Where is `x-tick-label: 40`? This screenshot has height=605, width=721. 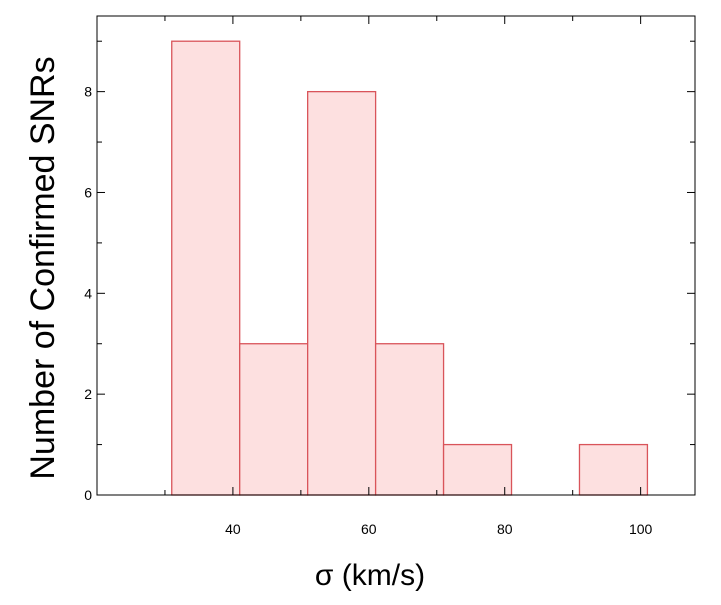 x-tick-label: 40 is located at coordinates (233, 529).